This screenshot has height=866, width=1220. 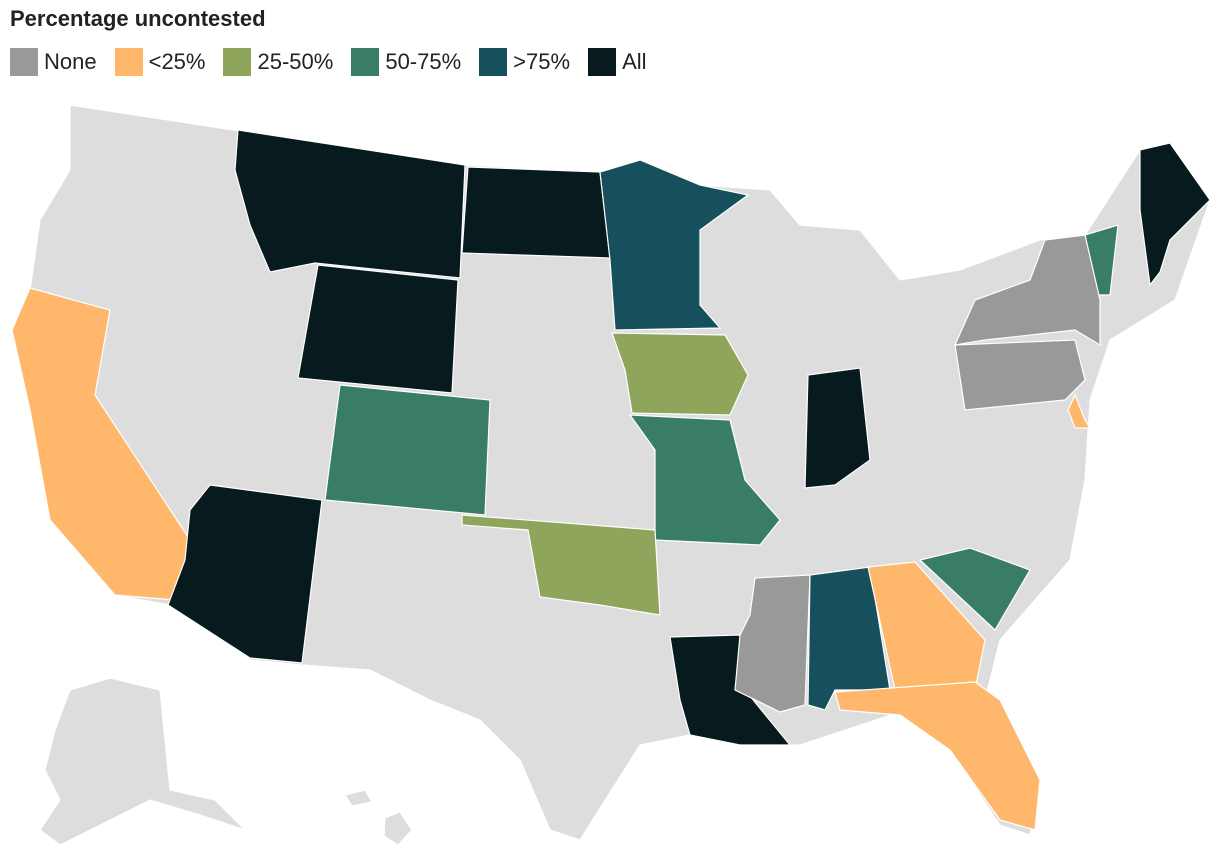 I want to click on alaska, so click(x=142, y=761).